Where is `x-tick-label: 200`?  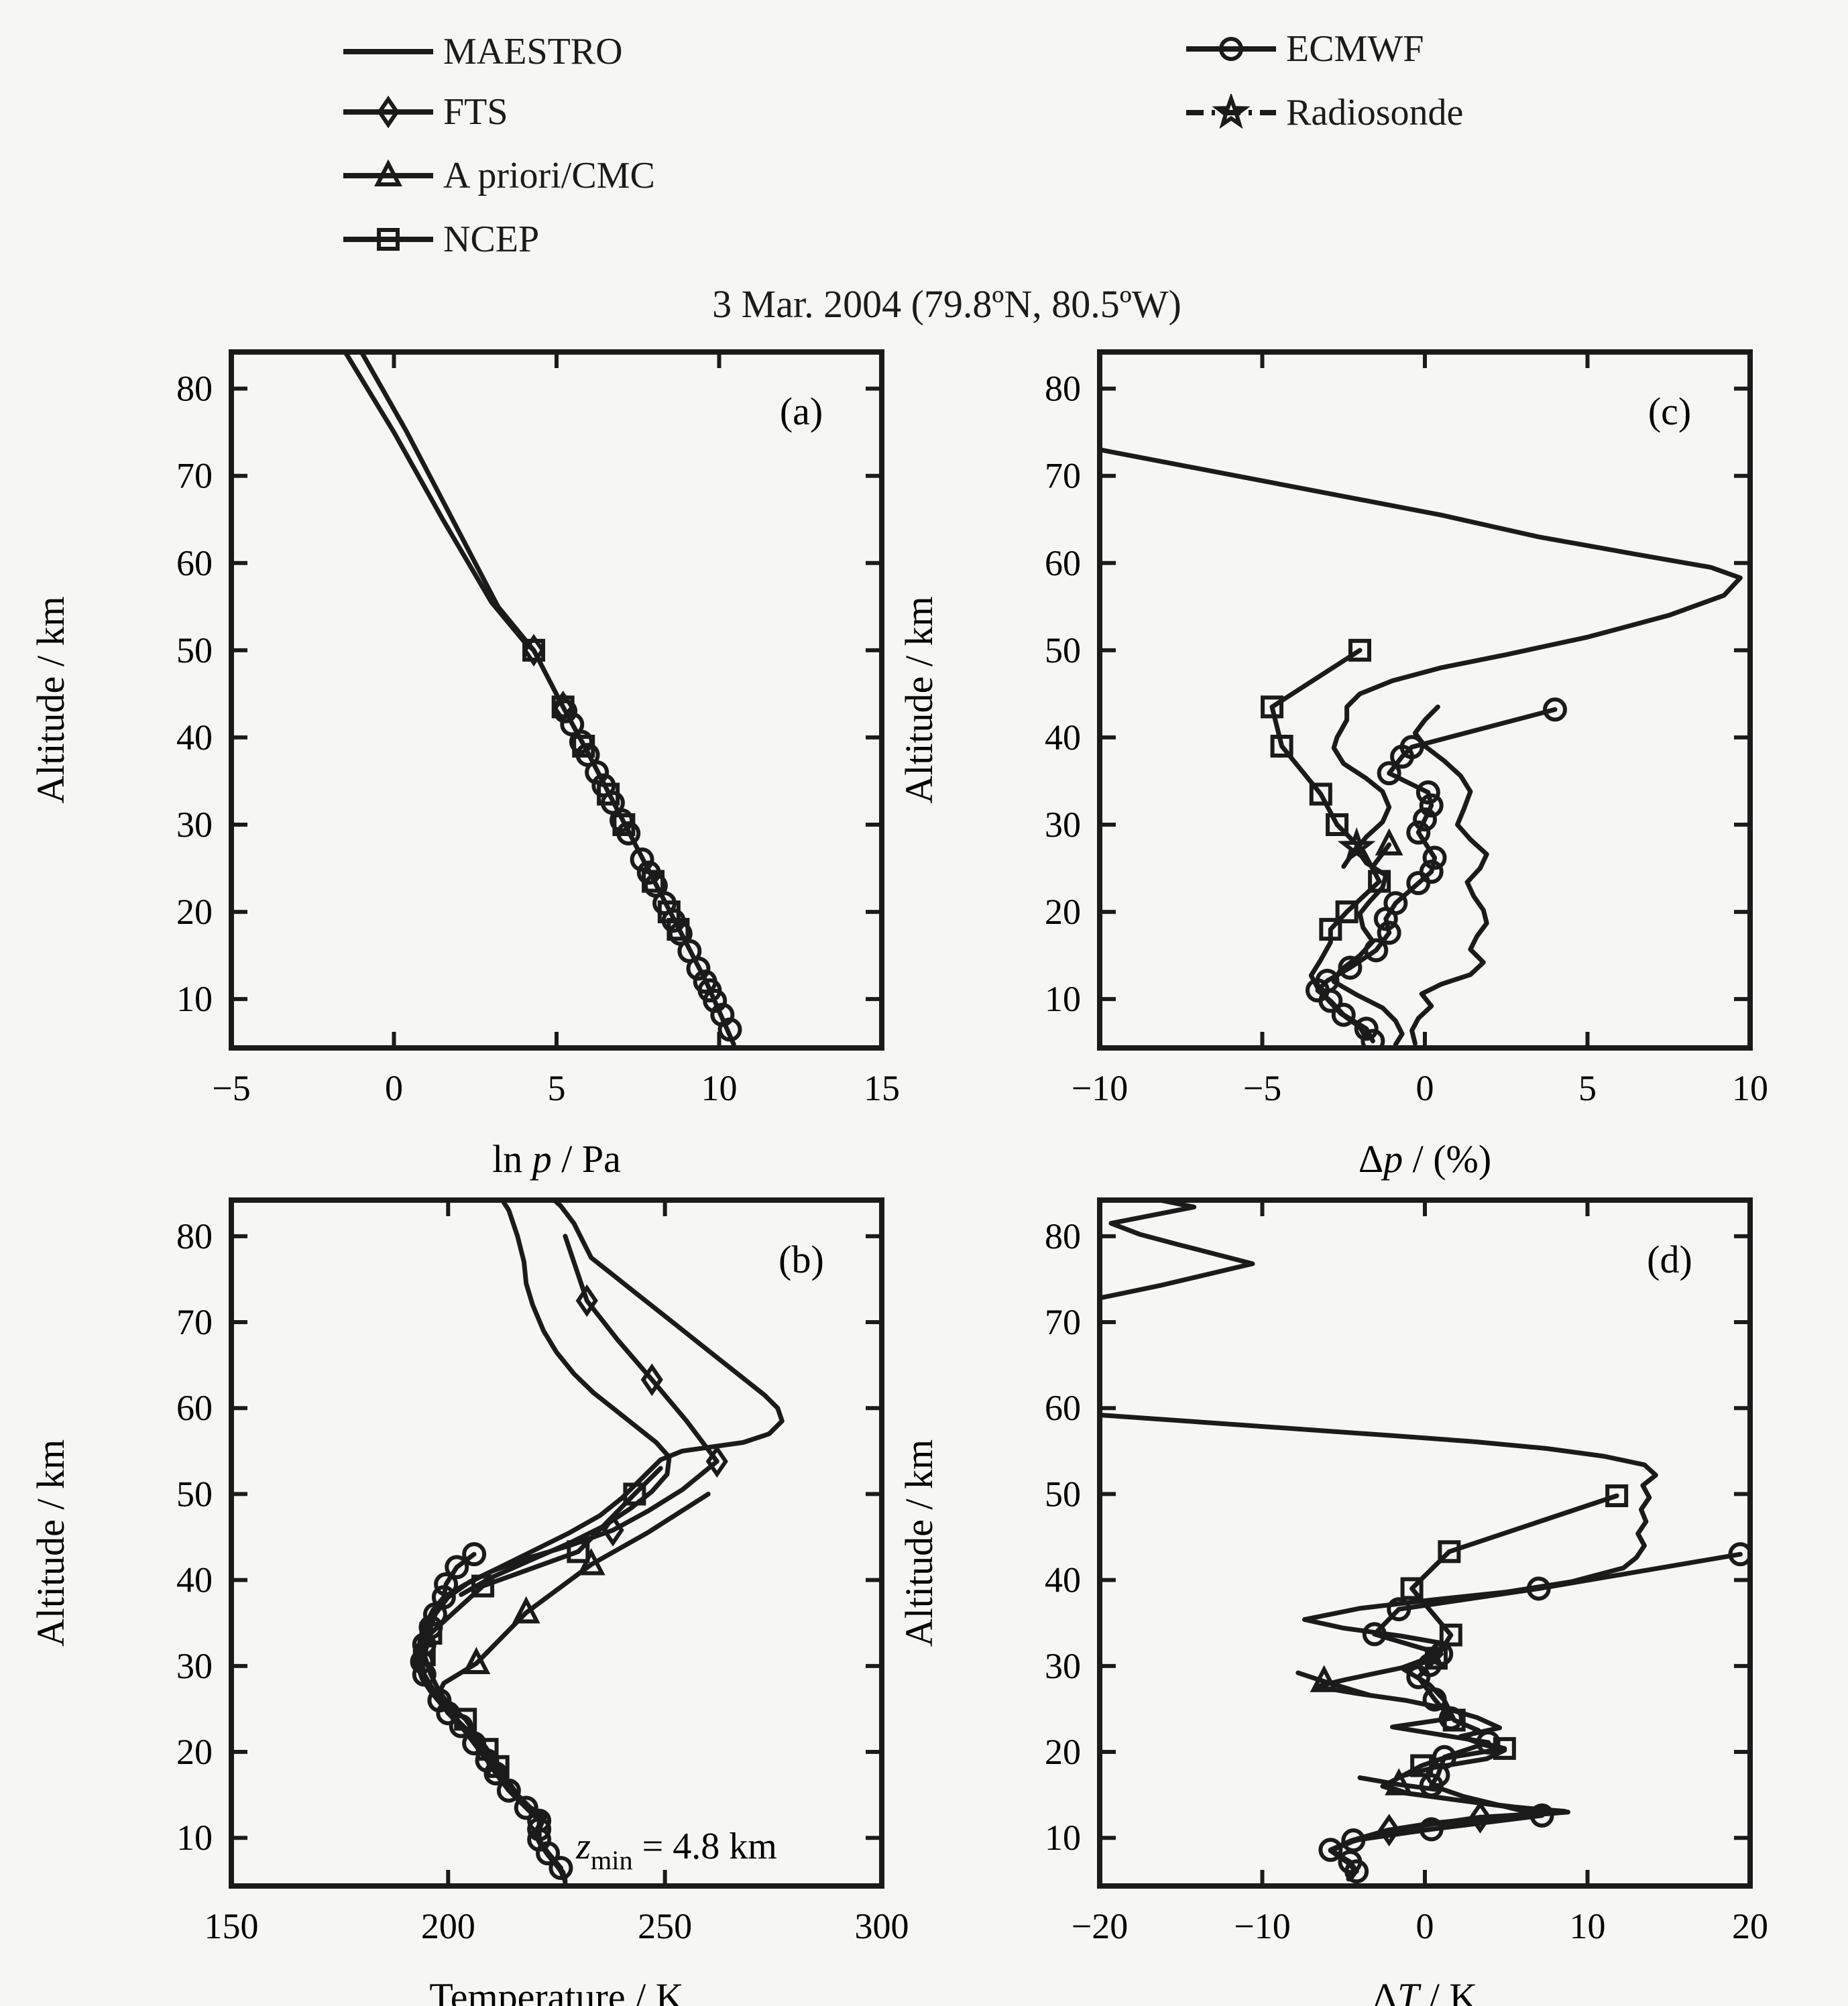
x-tick-label: 200 is located at coordinates (448, 1926).